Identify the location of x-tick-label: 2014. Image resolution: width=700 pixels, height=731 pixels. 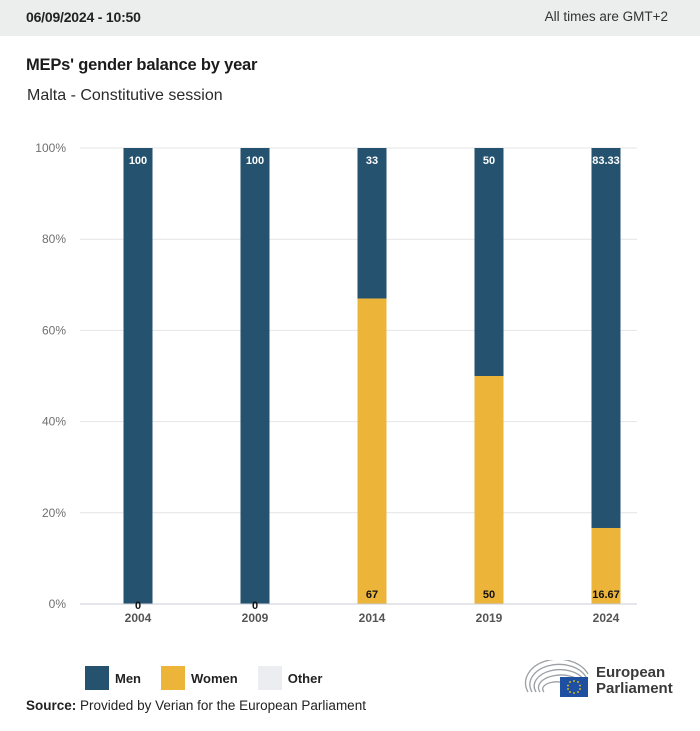
(372, 618).